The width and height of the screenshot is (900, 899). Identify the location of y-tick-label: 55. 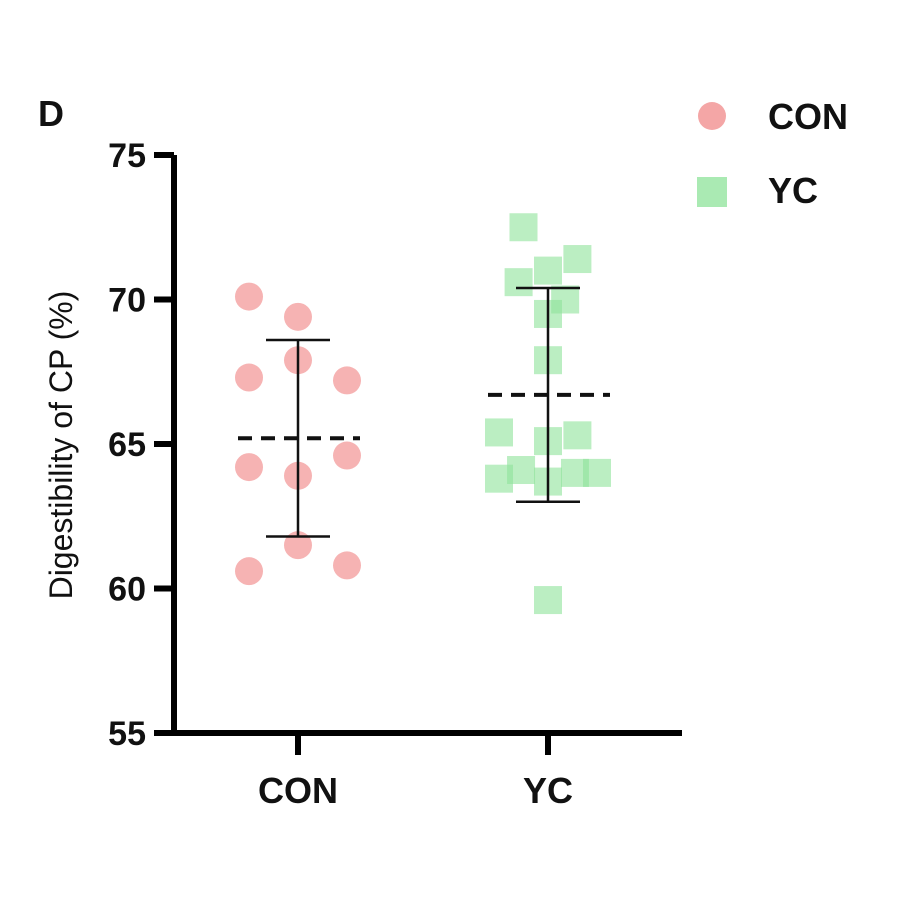
(127, 734).